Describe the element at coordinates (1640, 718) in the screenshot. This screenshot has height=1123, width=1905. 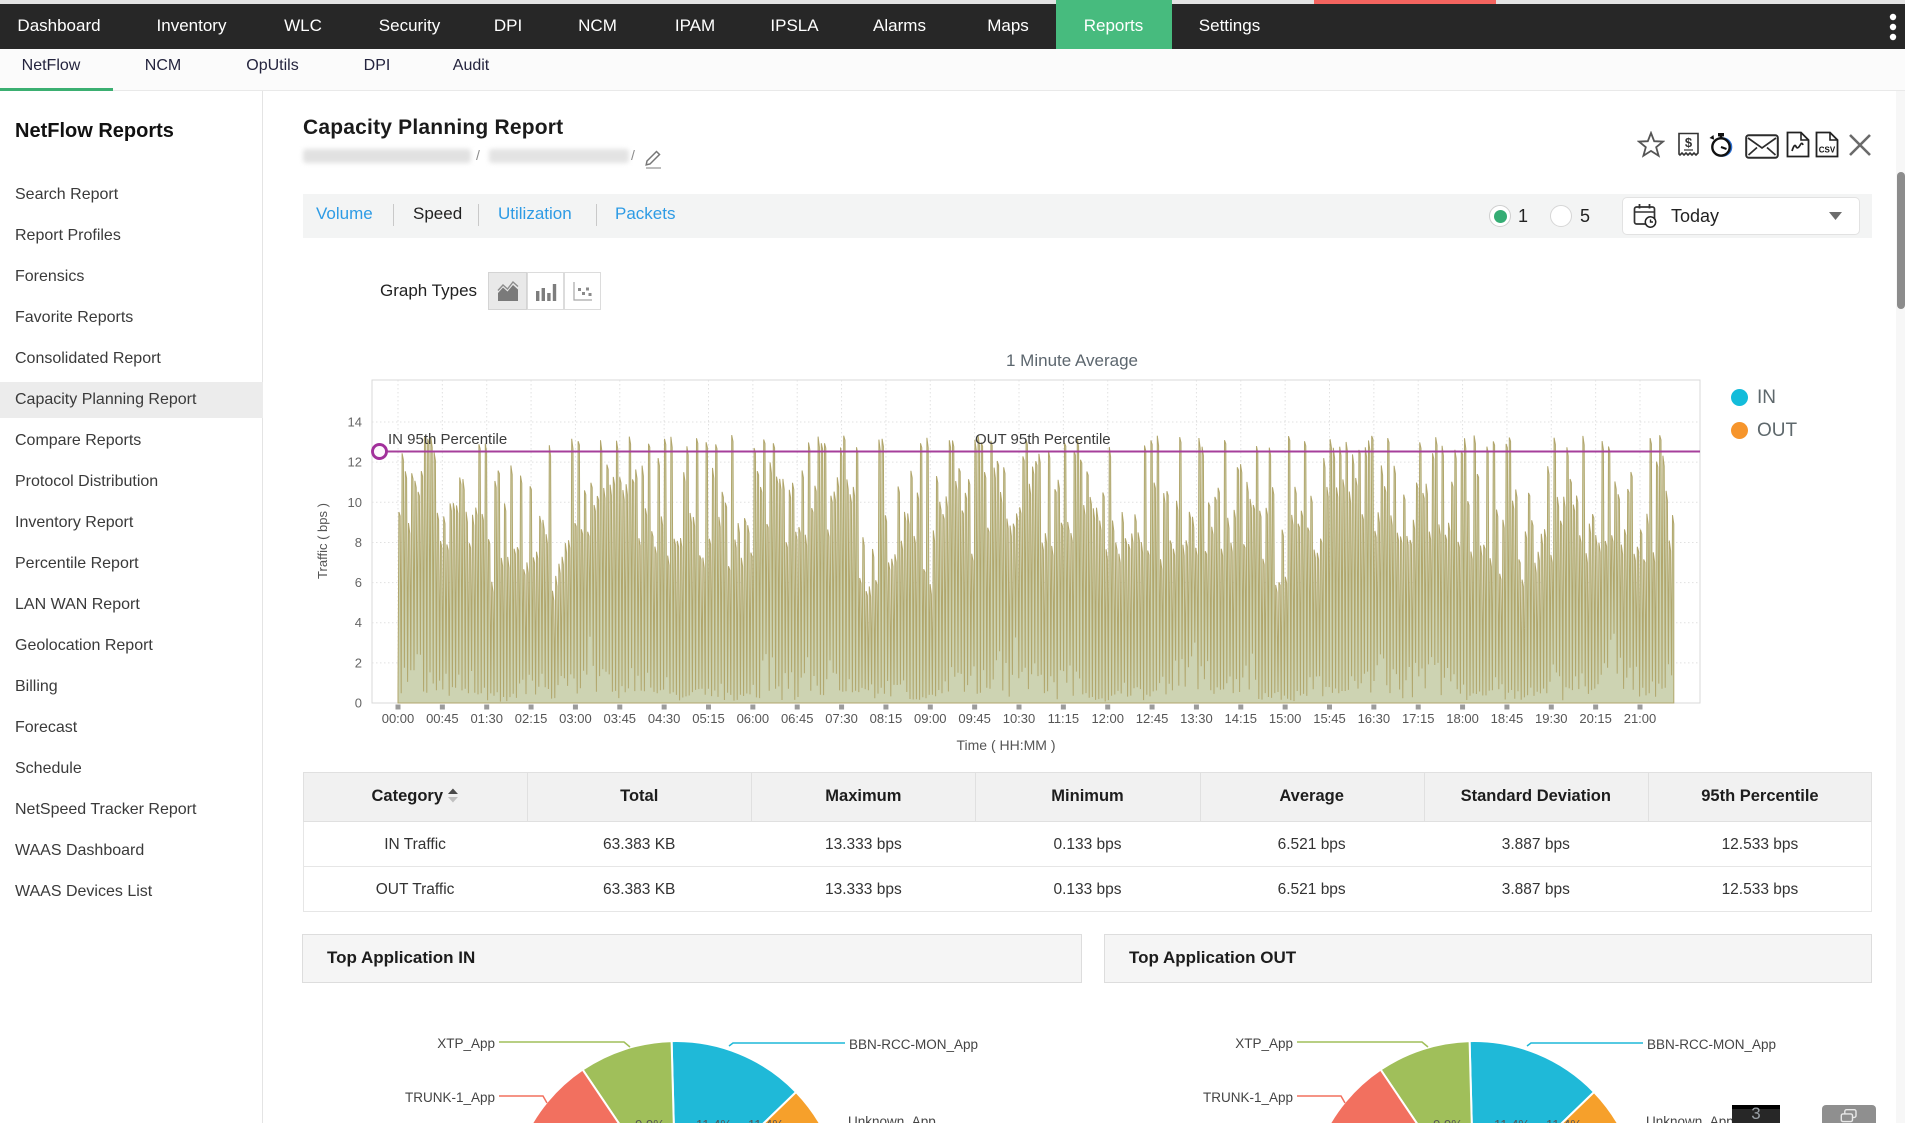
I see `svg-text: 21:00` at that location.